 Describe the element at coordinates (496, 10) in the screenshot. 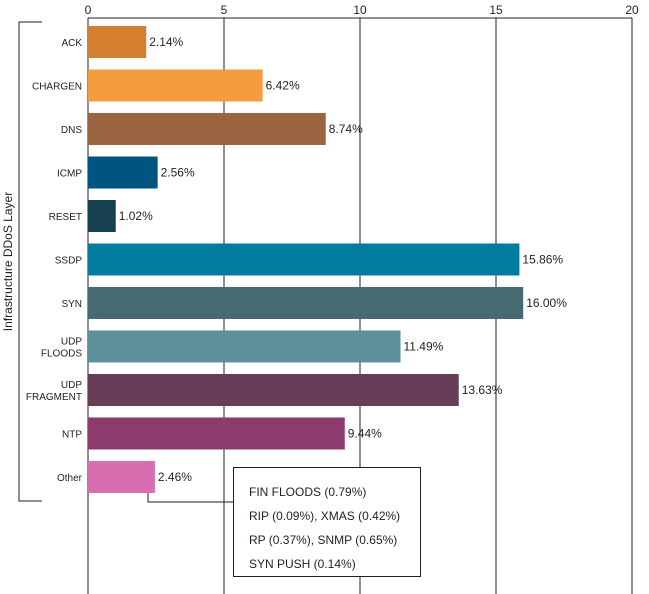

I see `x-tick-label: 15` at that location.